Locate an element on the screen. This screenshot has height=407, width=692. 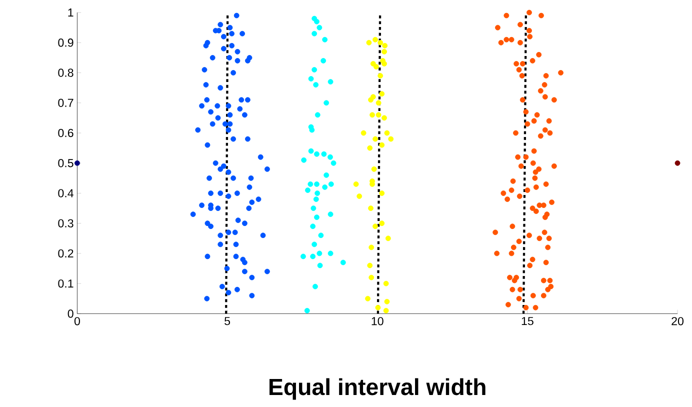
x-axis-title: Equal interval width is located at coordinates (378, 389).